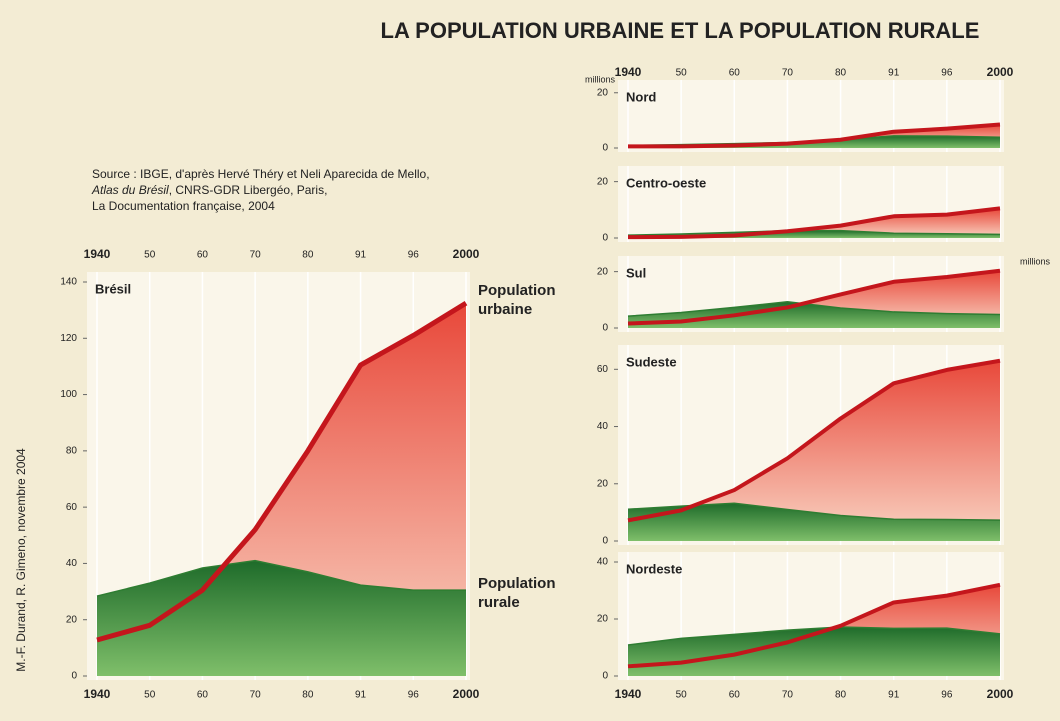  I want to click on panel-title: Sul, so click(636, 272).